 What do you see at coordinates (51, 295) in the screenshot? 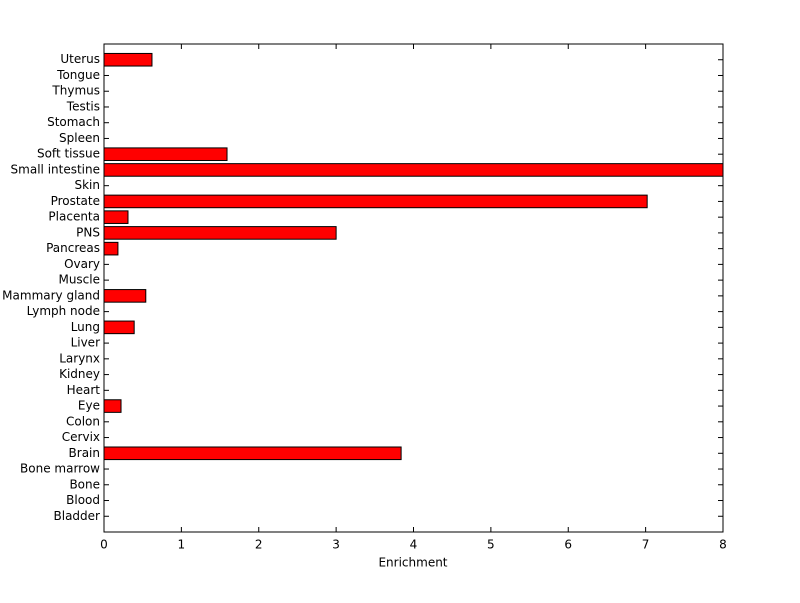
I see `y-tick-label: Mammary gland` at bounding box center [51, 295].